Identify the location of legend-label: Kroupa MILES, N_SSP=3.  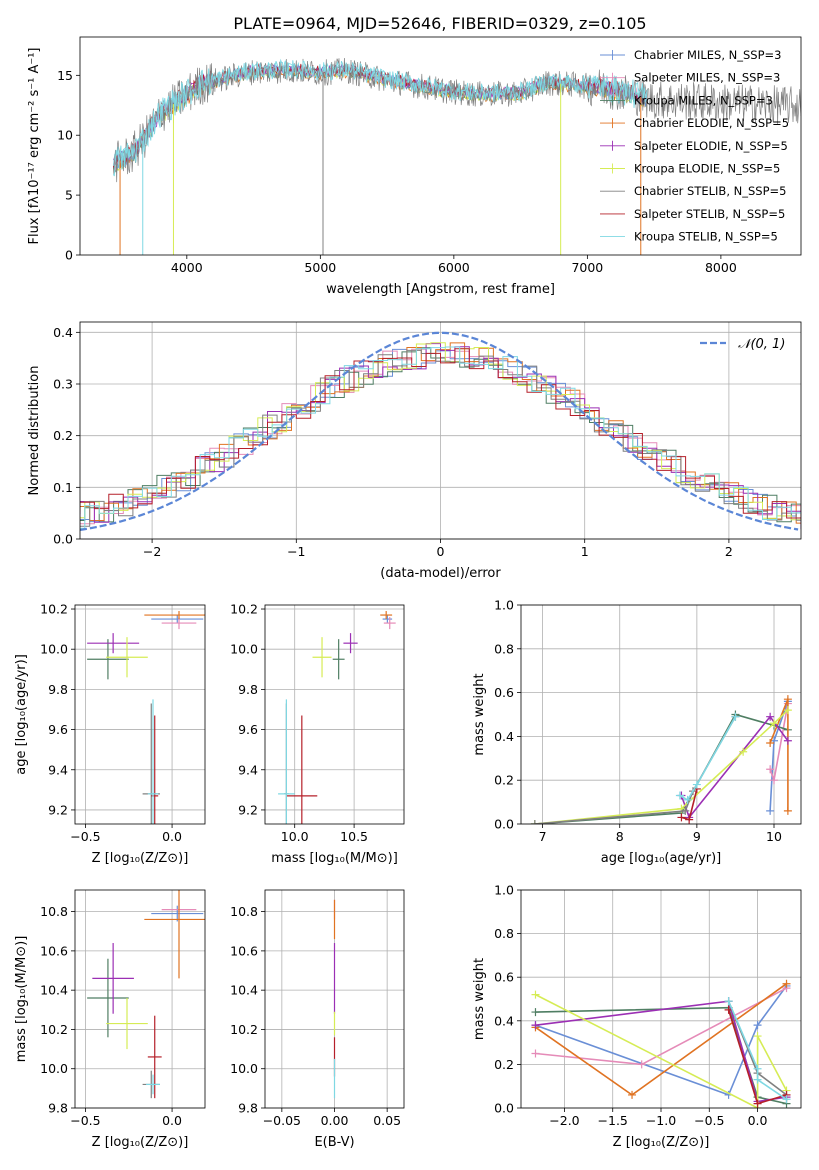
(703, 100).